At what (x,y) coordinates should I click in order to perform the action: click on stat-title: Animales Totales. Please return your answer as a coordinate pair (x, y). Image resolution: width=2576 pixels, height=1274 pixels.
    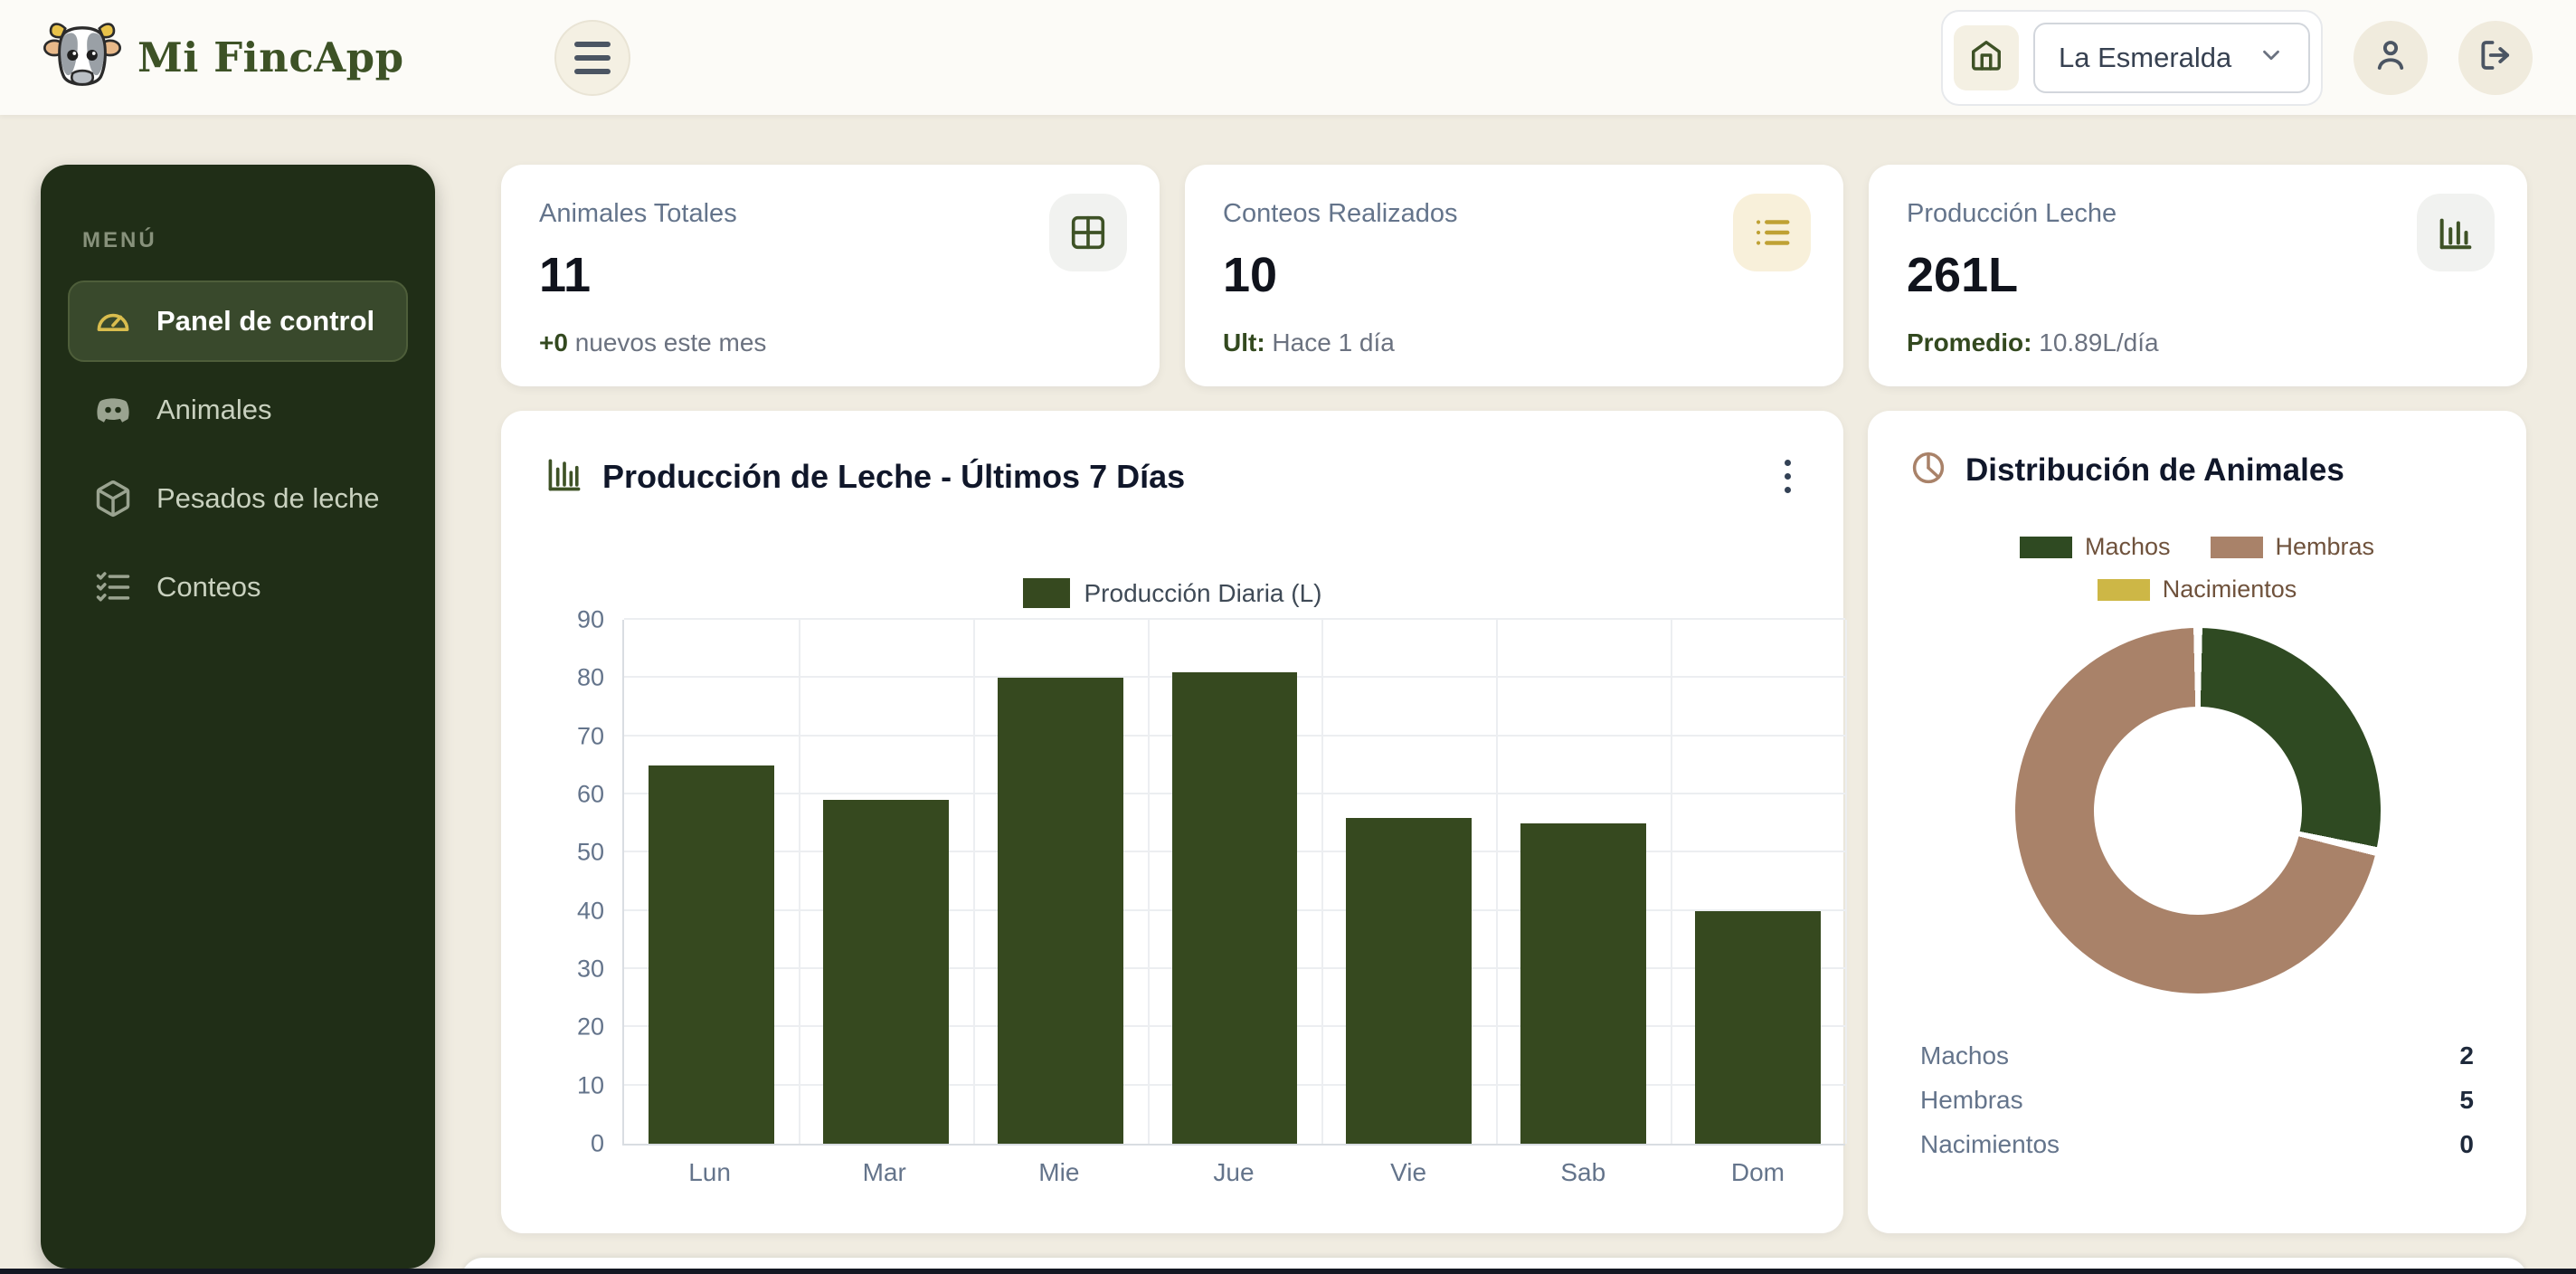
    Looking at the image, I should click on (638, 213).